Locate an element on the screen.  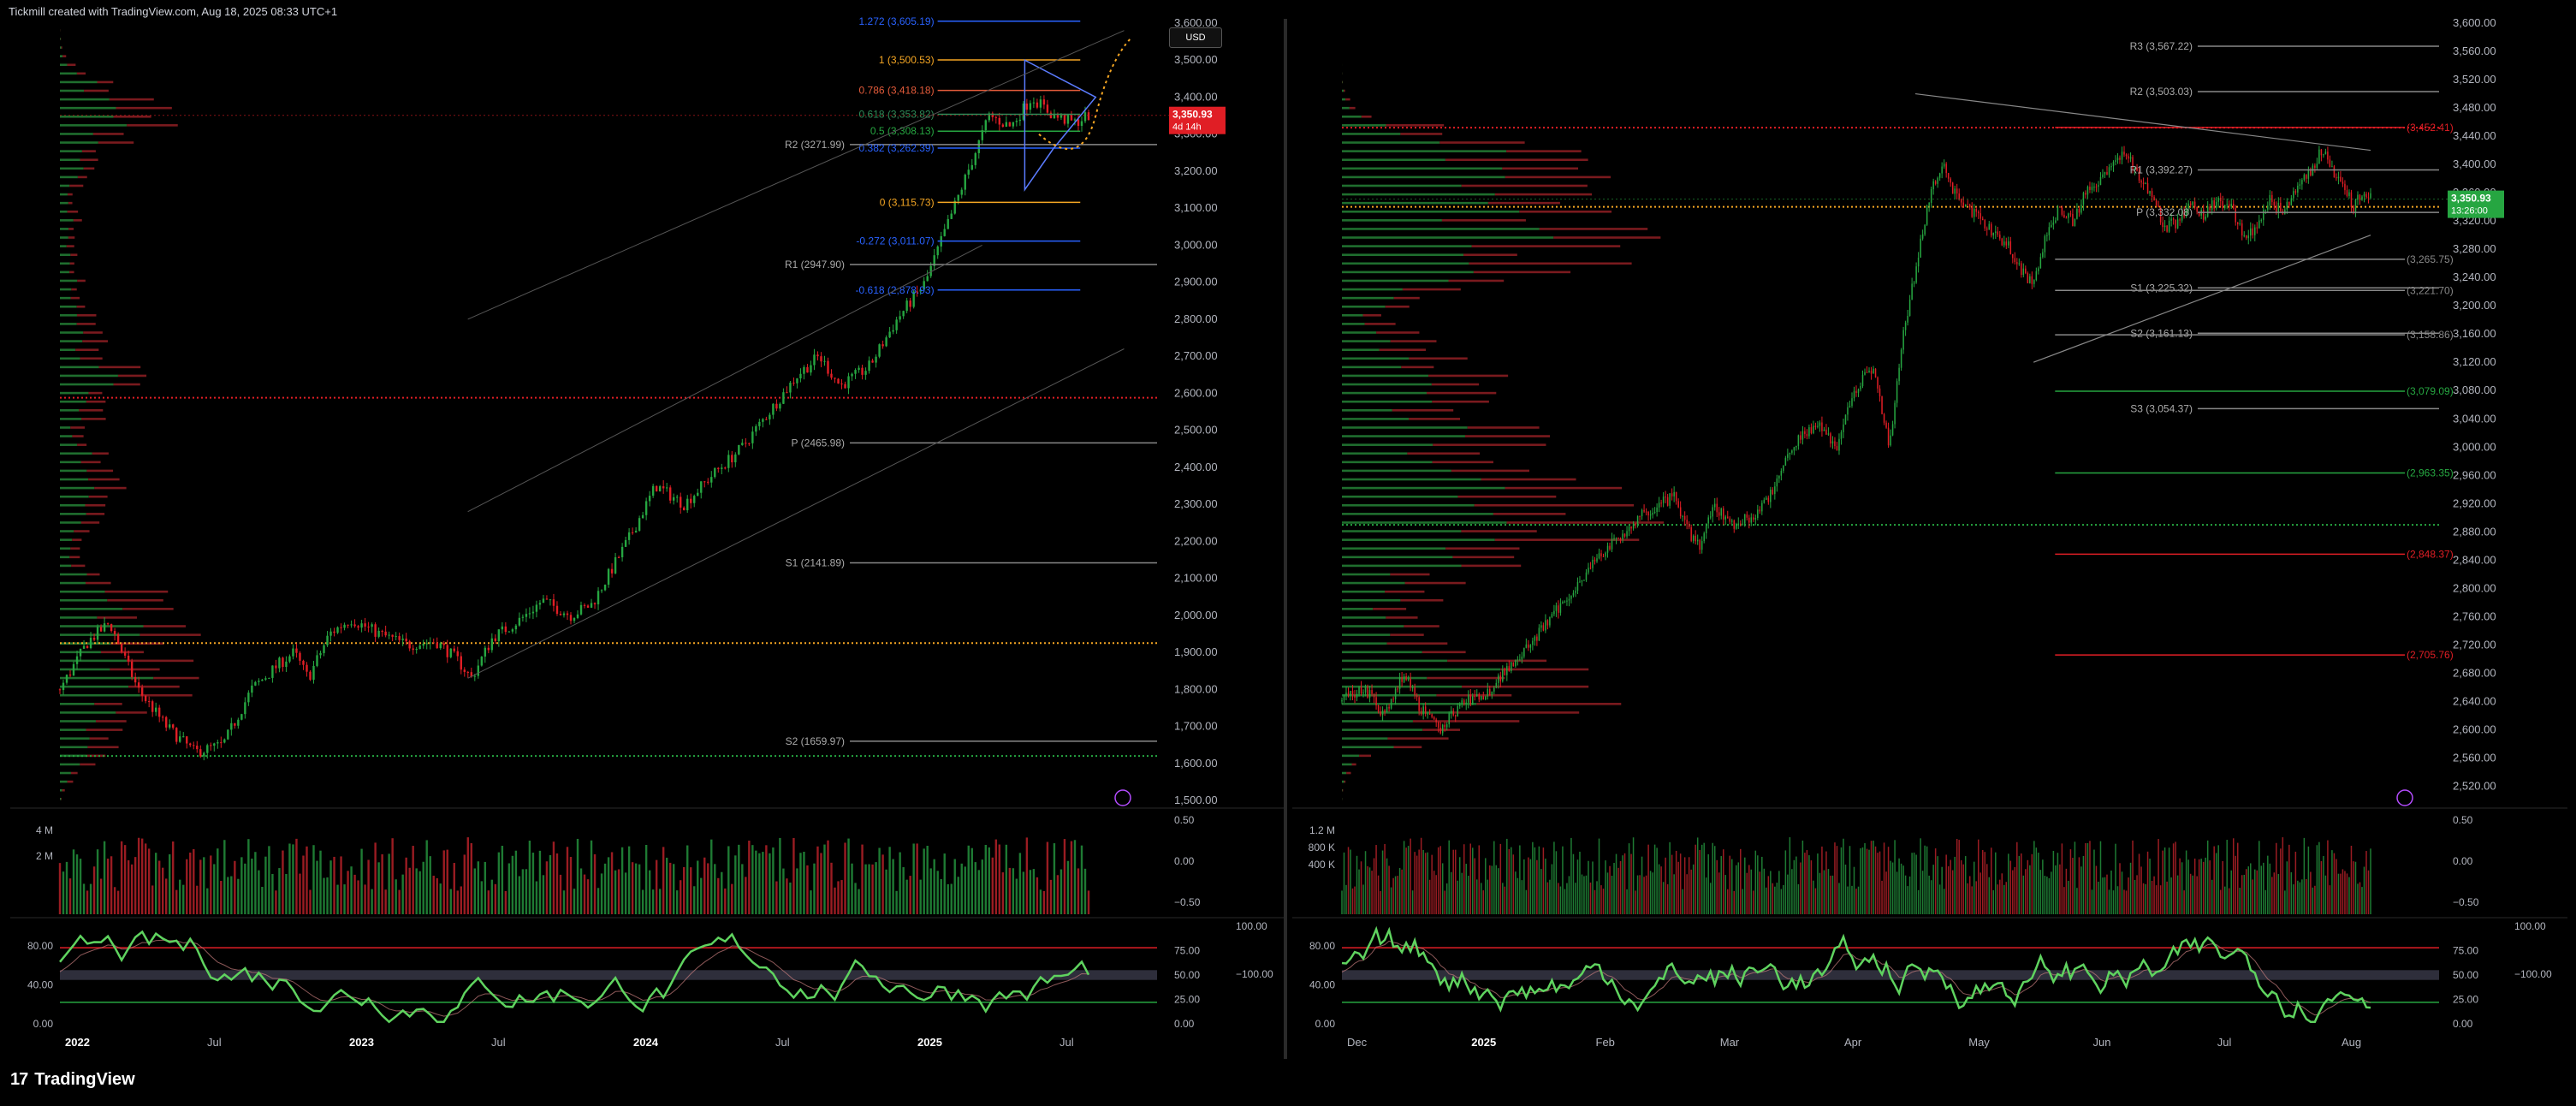
y-tick-label: 2,800.00 is located at coordinates (2474, 587).